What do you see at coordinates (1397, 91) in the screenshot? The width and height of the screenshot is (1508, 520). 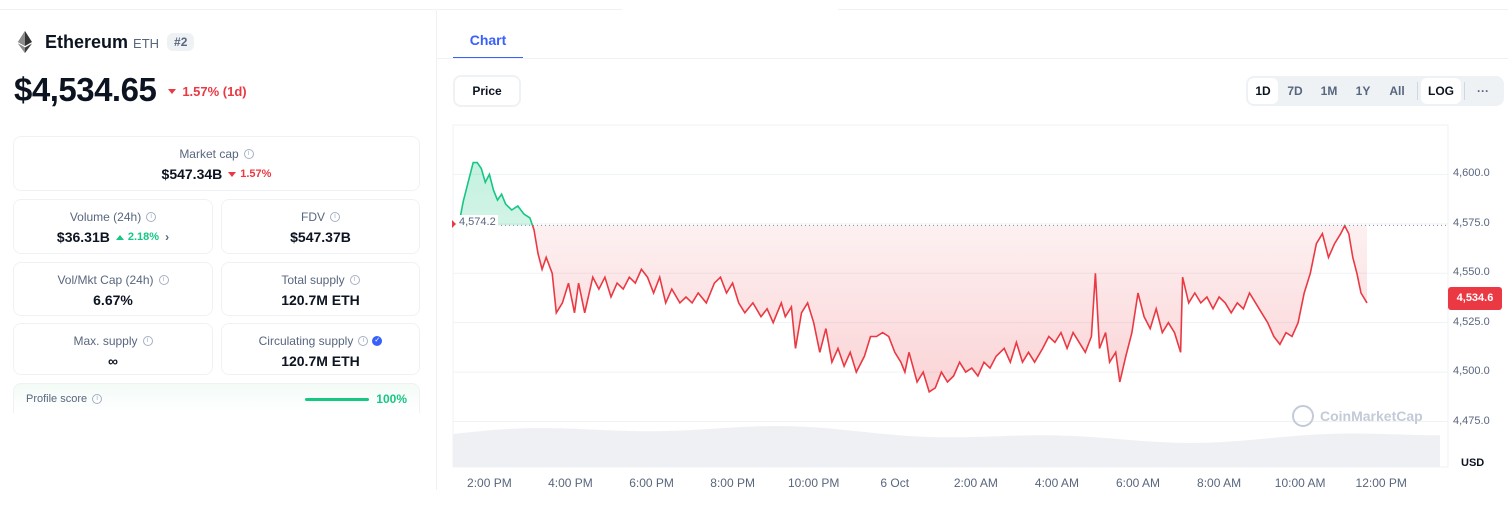 I see `range-all-button: All` at bounding box center [1397, 91].